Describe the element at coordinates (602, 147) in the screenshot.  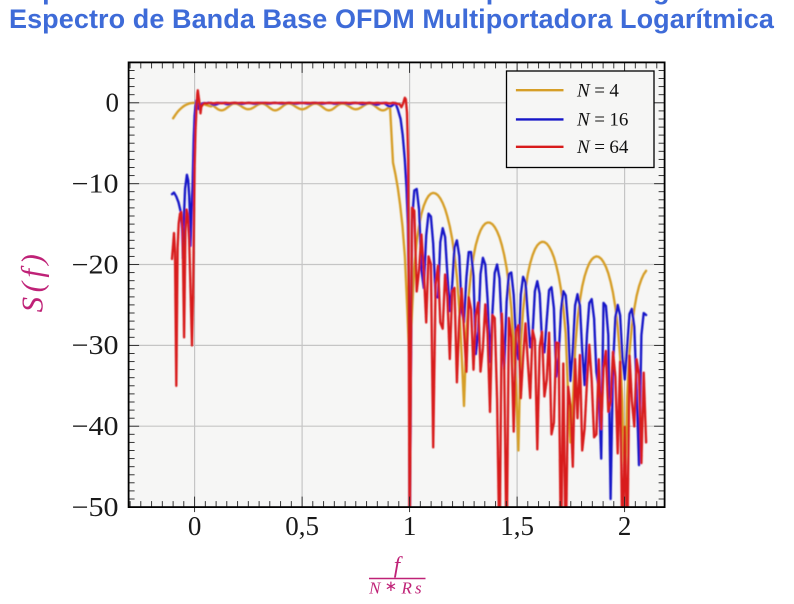
I see `svg-text:N=64: N = 64` at that location.